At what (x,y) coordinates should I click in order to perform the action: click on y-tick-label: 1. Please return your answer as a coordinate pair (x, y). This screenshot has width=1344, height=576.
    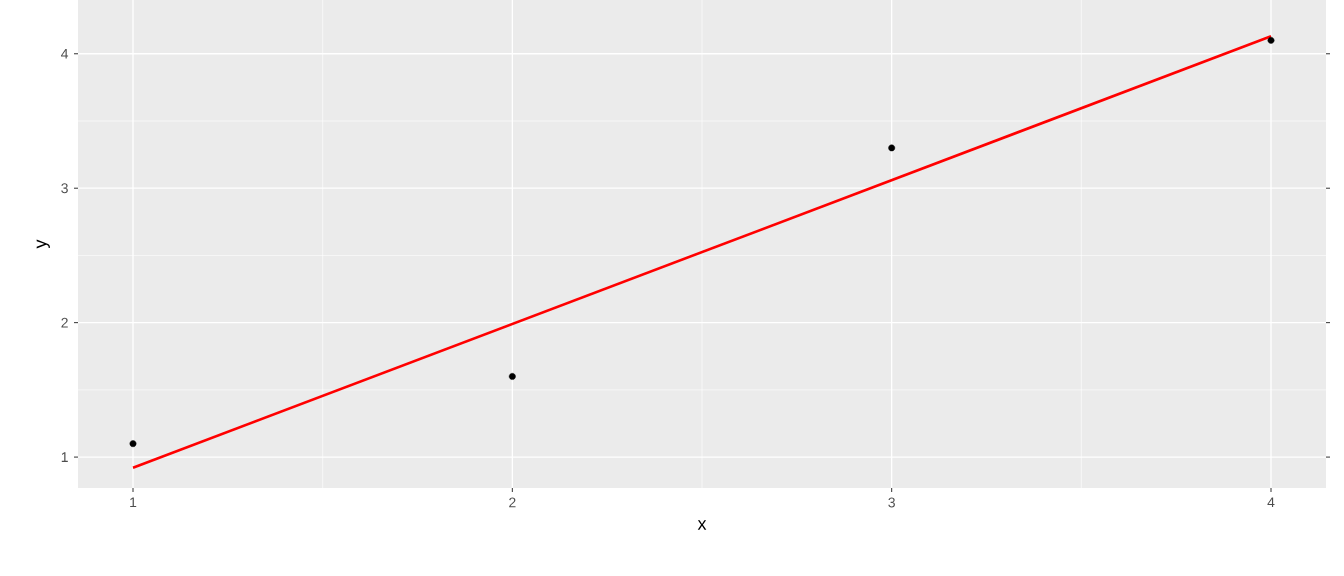
    Looking at the image, I should click on (64, 457).